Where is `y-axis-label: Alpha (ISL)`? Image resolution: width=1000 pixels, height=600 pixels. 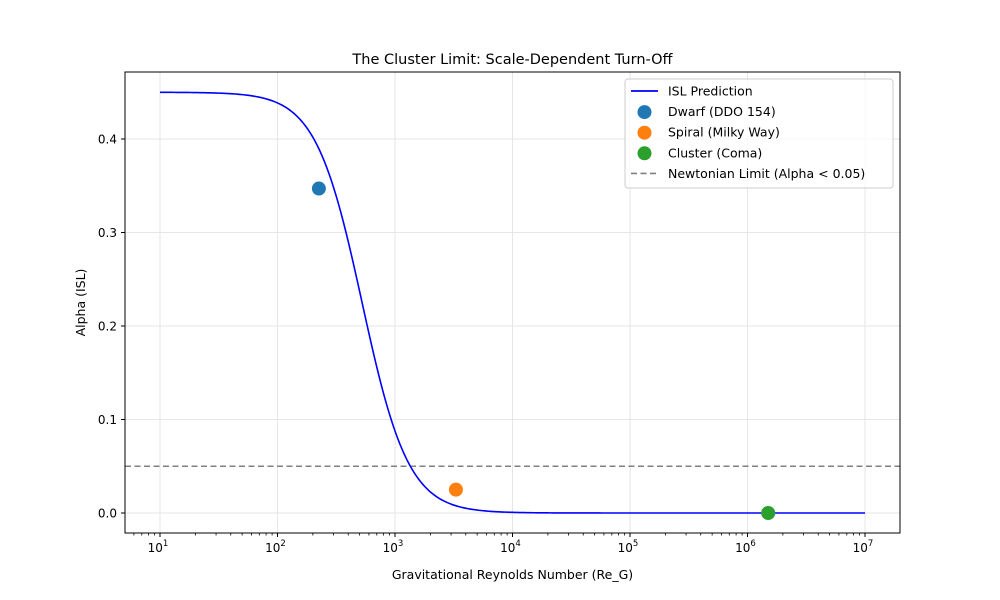 y-axis-label: Alpha (ISL) is located at coordinates (80, 303).